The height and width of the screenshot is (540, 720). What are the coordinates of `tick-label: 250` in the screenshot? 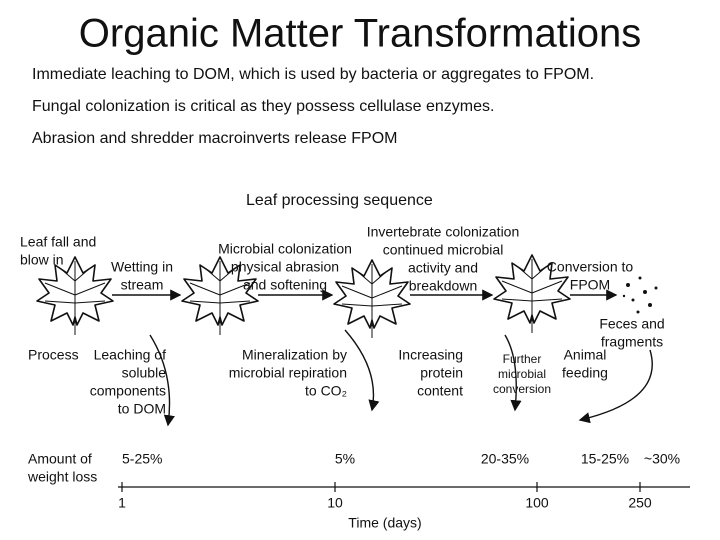 It's located at (640, 503).